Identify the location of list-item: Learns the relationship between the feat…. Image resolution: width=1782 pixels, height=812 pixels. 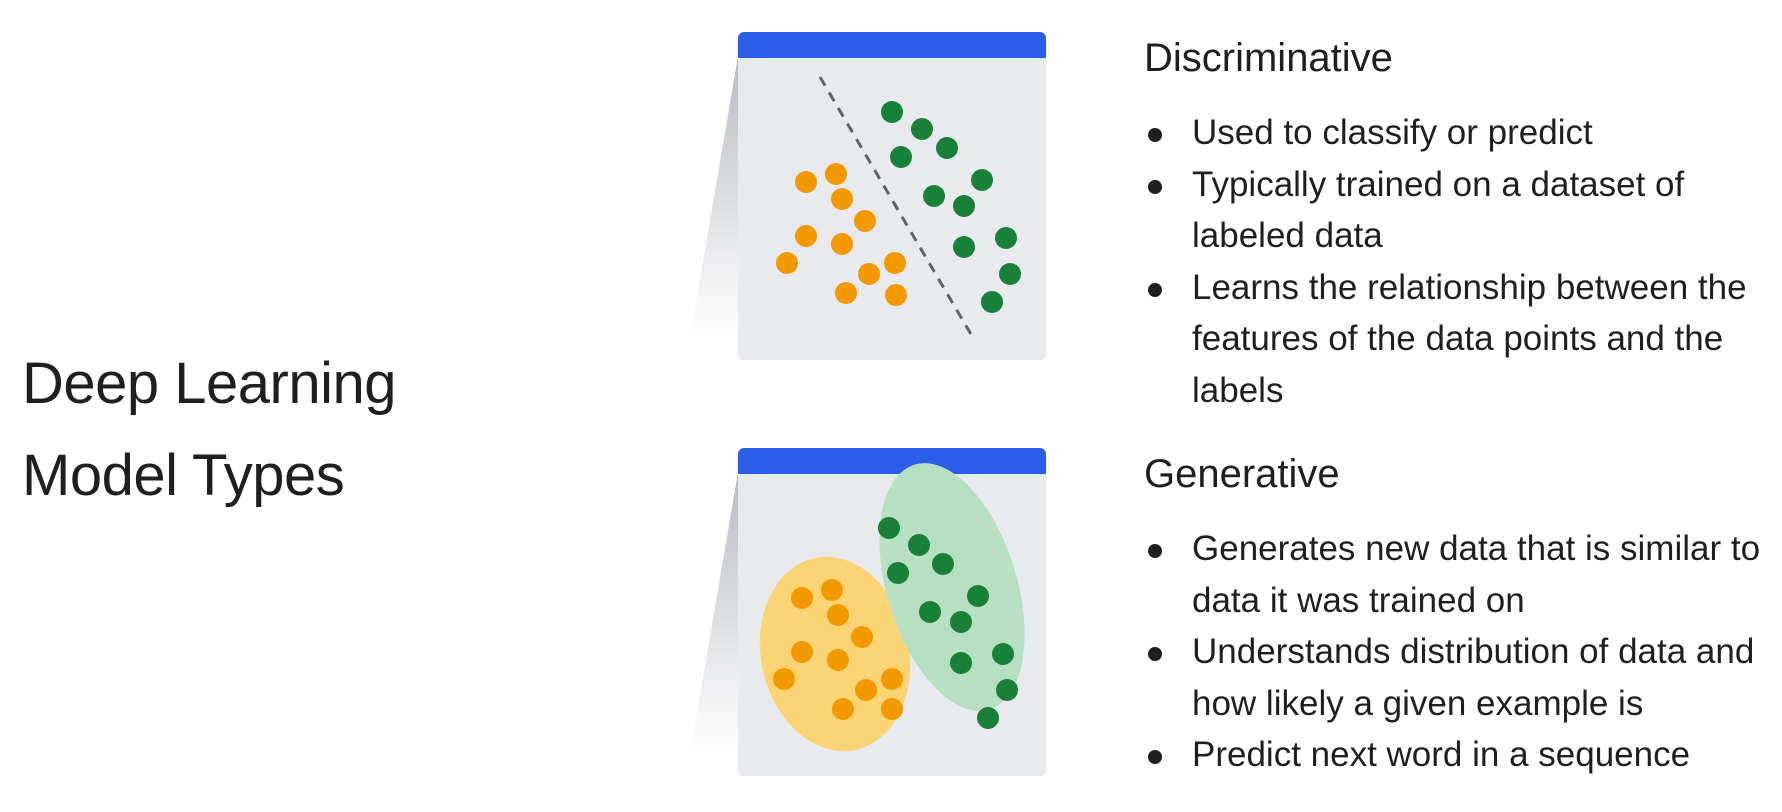
(1459, 339).